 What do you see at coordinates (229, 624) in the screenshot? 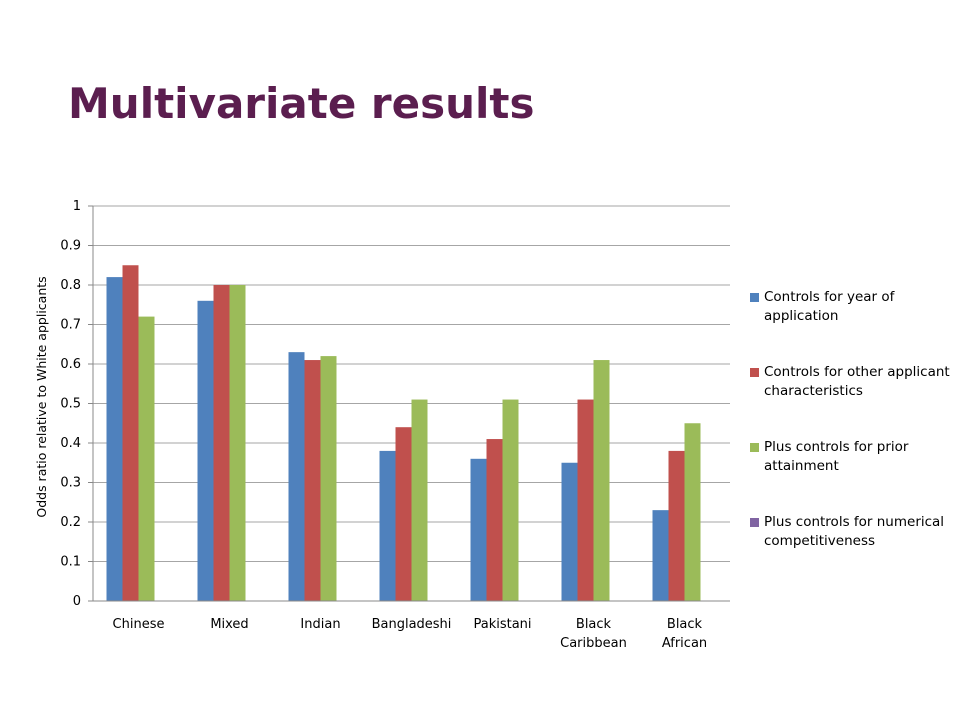
I see `x-tick-label: Mixed` at bounding box center [229, 624].